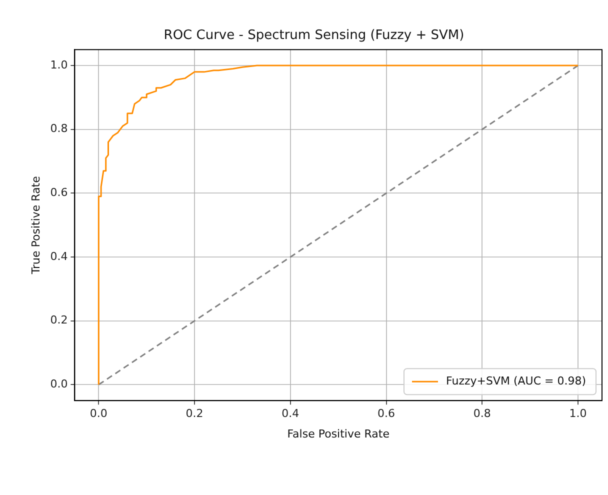  I want to click on y-axis-title: True Positive Rate, so click(35, 226).